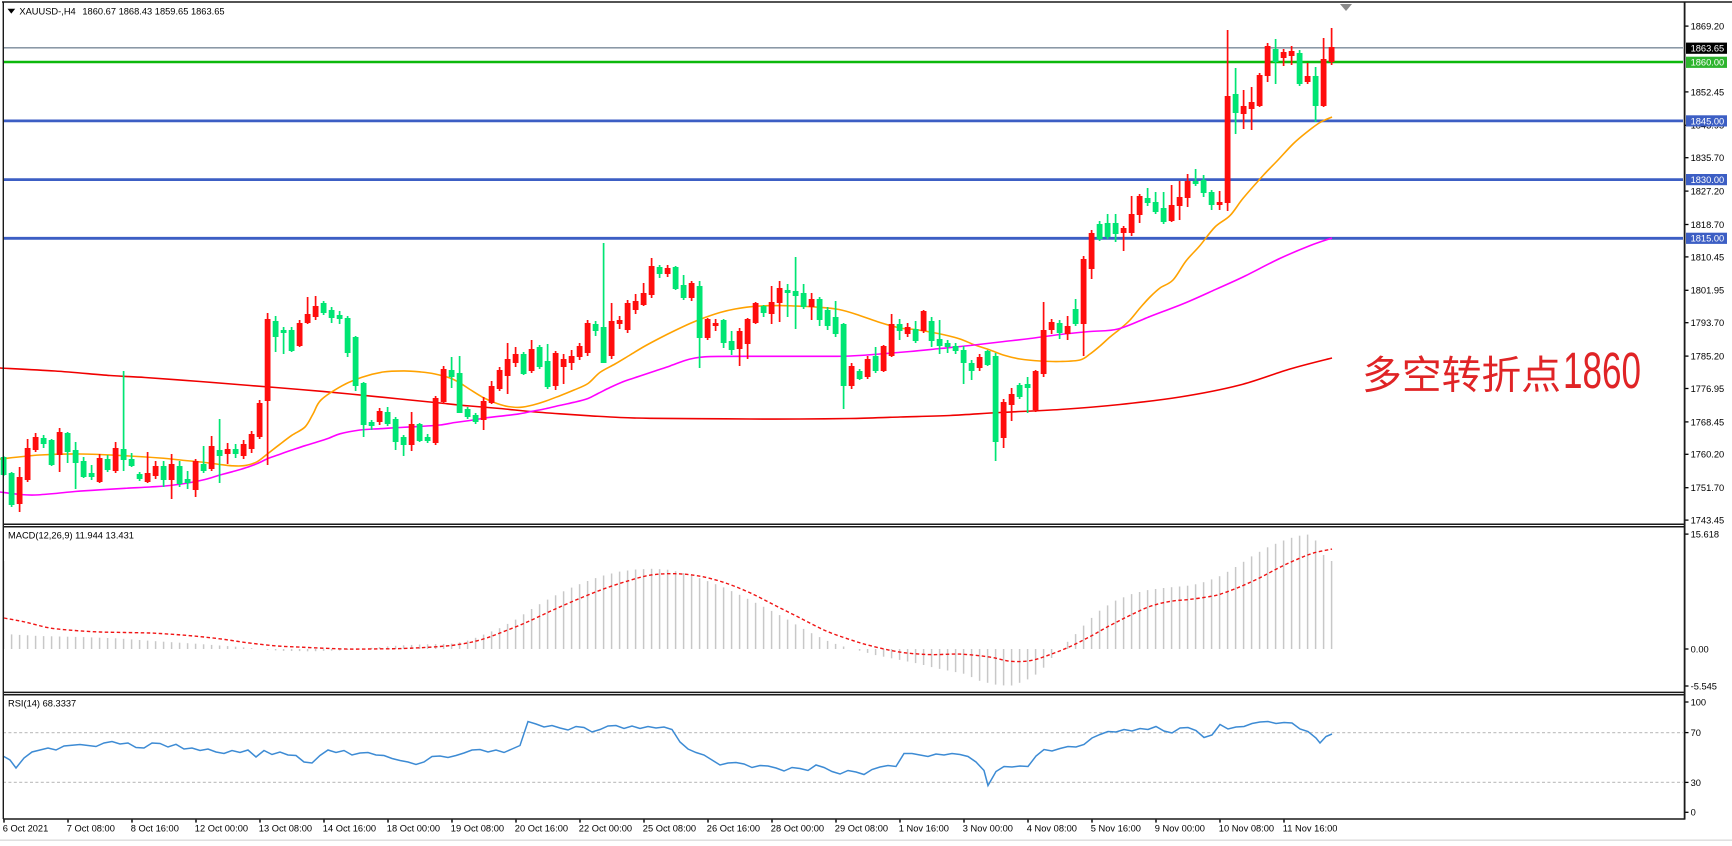 The image size is (1732, 846). I want to click on svg-text: 5 Nov 16:00, so click(1116, 828).